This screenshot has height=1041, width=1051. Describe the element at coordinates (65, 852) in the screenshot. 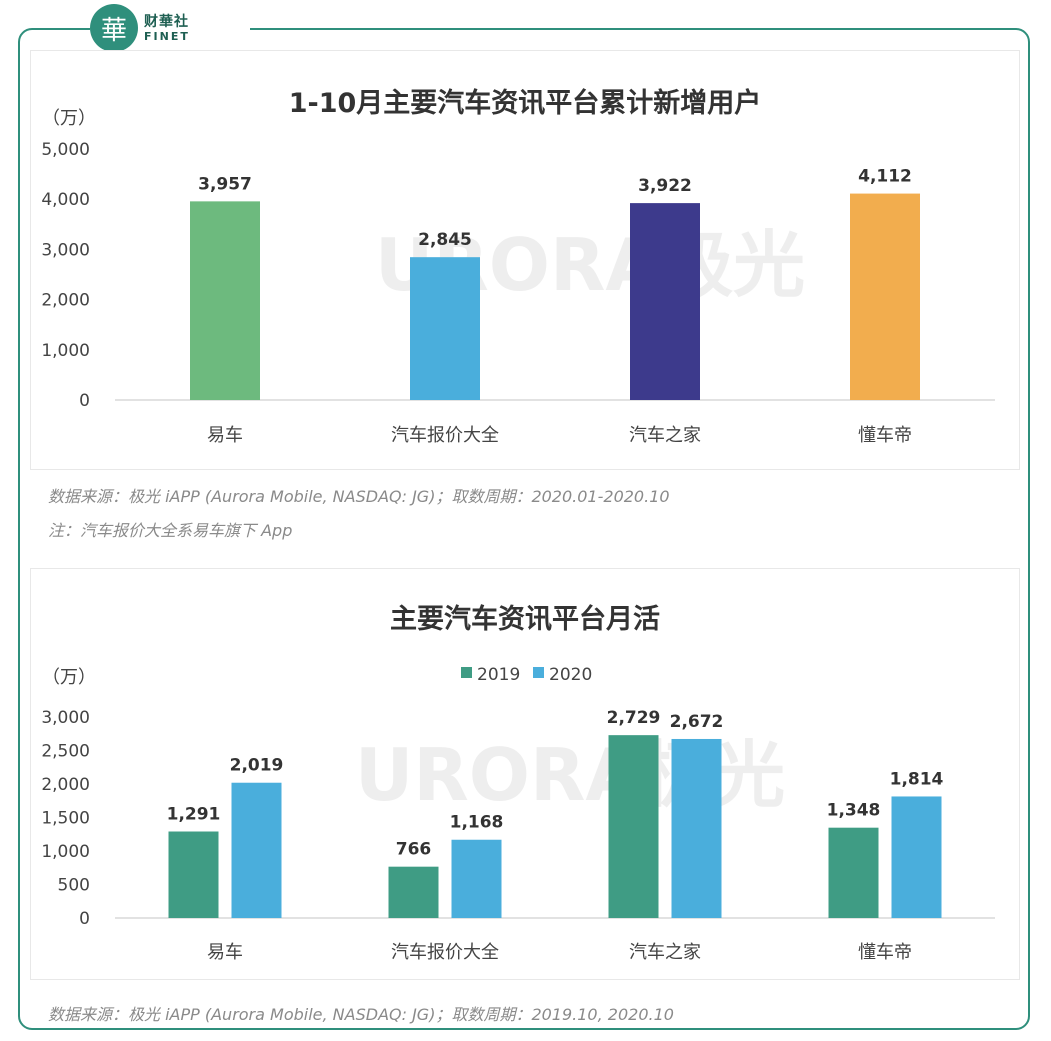

I see `chart2-y-tick-label: 1,000` at that location.